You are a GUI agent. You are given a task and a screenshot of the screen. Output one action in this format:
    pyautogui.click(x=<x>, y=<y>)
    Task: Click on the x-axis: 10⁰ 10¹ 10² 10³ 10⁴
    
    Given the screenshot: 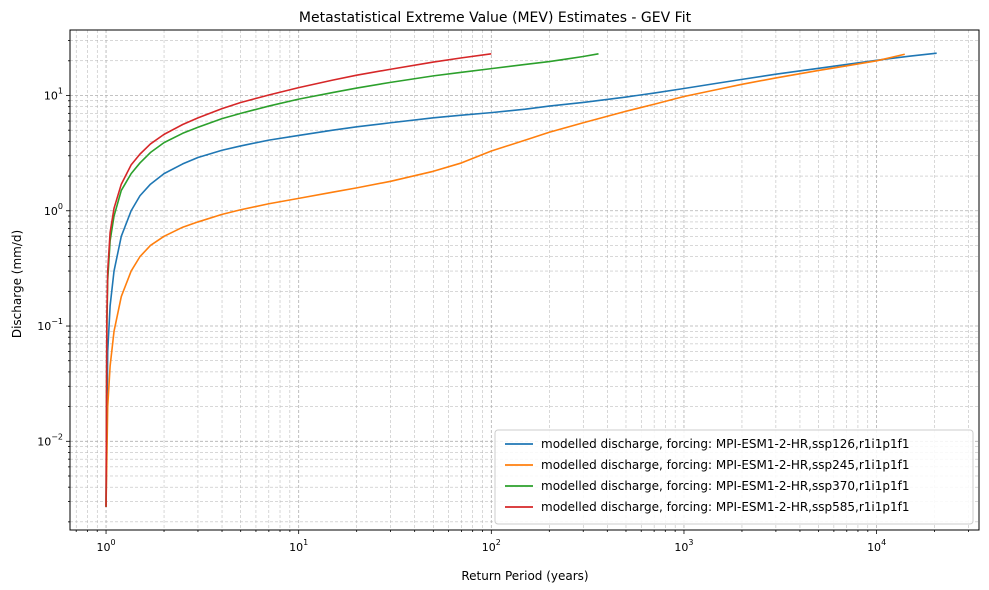 What is the action you would take?
    pyautogui.click(x=491, y=546)
    